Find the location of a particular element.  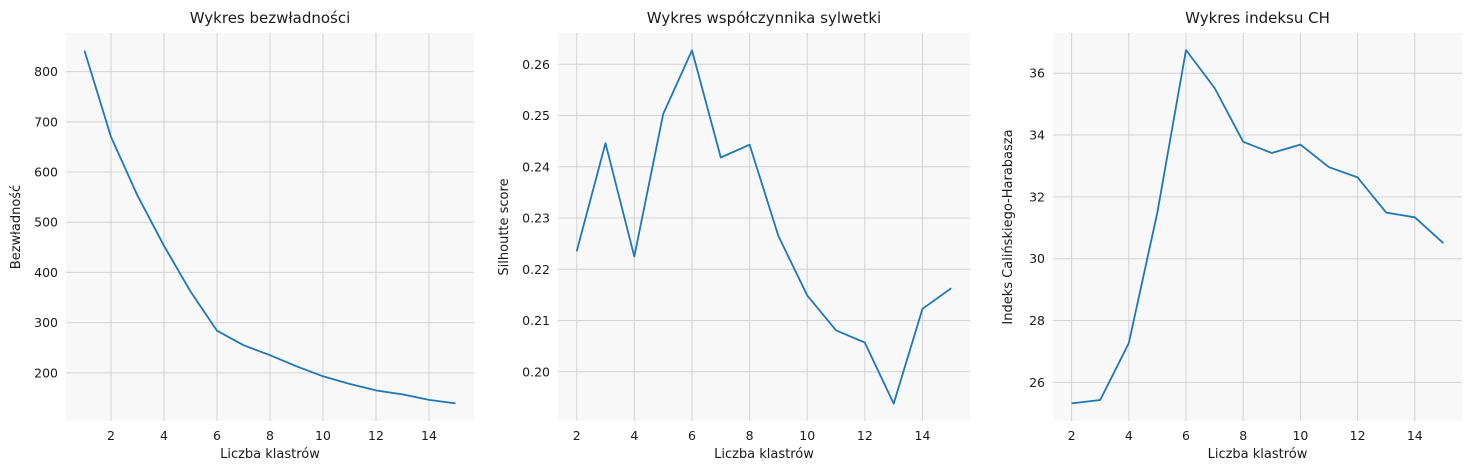

y-tick-label: 0.20 is located at coordinates (536, 371).